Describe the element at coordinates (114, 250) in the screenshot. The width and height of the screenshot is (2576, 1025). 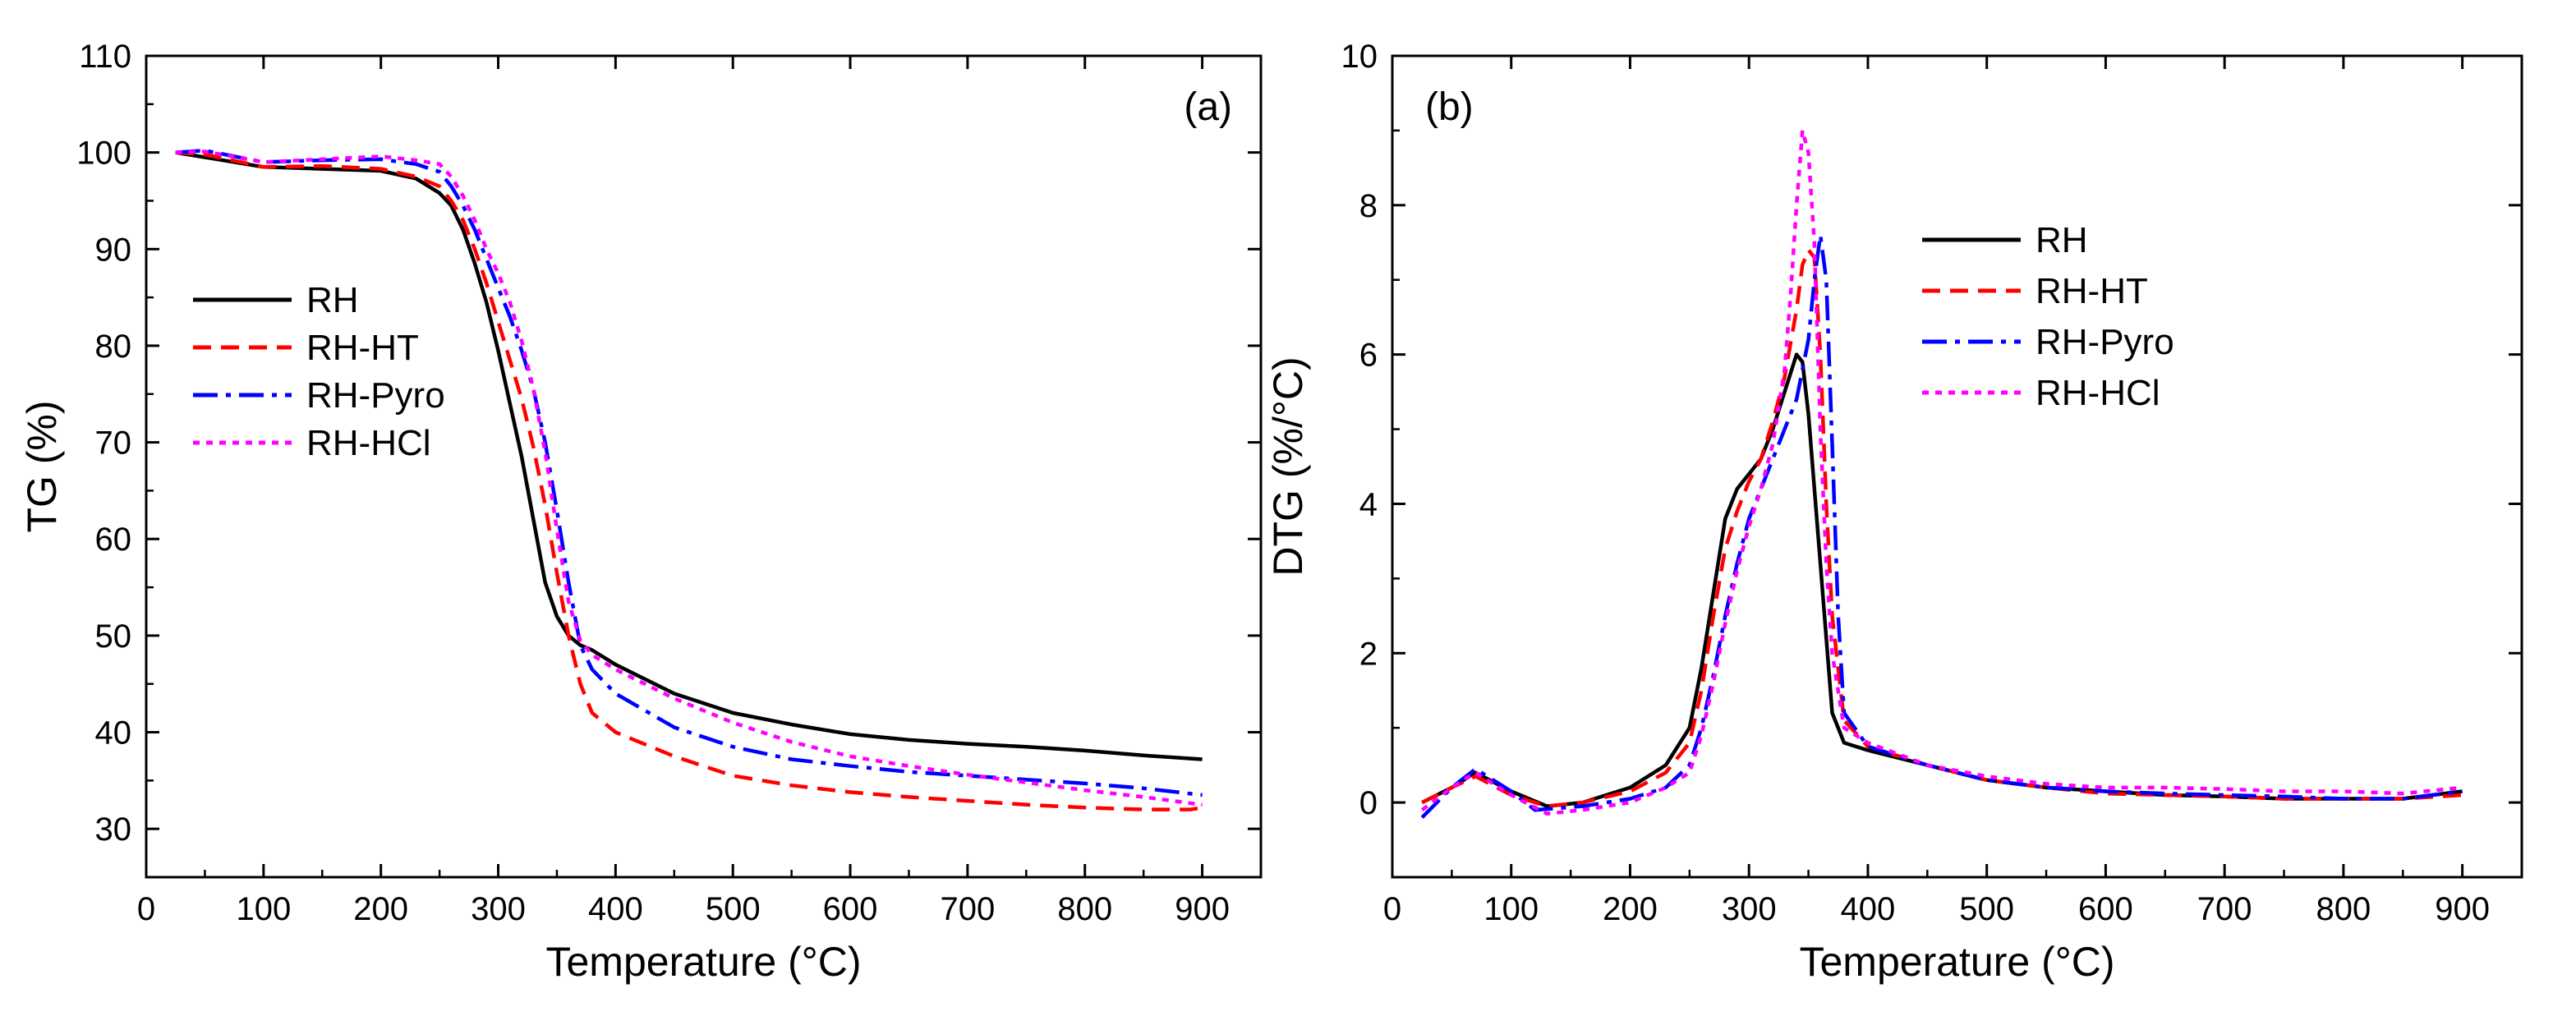
I see `y-tick-label: 90` at that location.